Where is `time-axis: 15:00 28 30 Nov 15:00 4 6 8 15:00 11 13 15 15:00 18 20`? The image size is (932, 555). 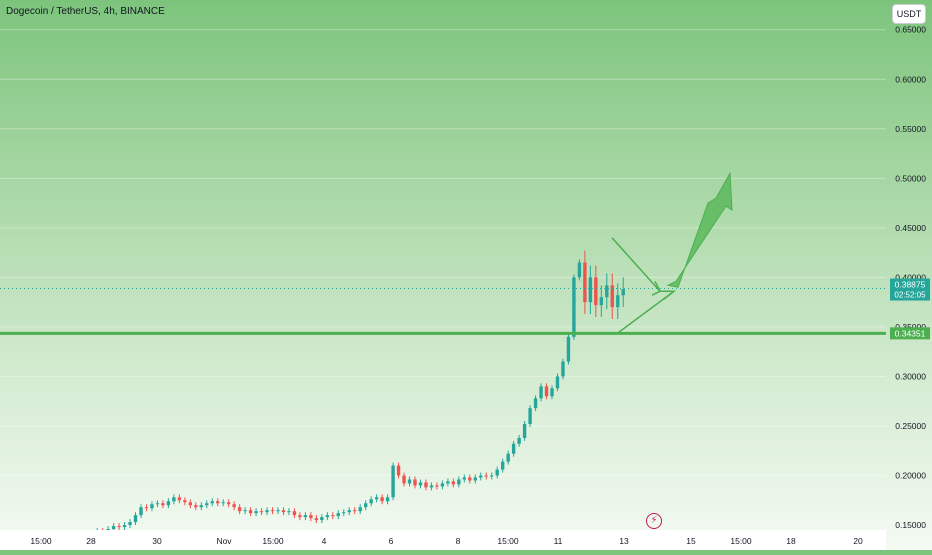 time-axis: 15:00 28 30 Nov 15:00 4 6 8 15:00 11 13 15 15:00 18 20 is located at coordinates (443, 540).